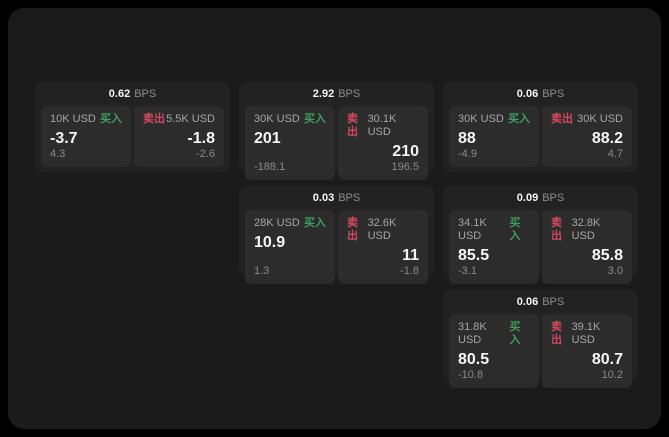 Image resolution: width=669 pixels, height=437 pixels. I want to click on sell-tile: 卖出 5.5K USD -1.8 -2.6, so click(179, 136).